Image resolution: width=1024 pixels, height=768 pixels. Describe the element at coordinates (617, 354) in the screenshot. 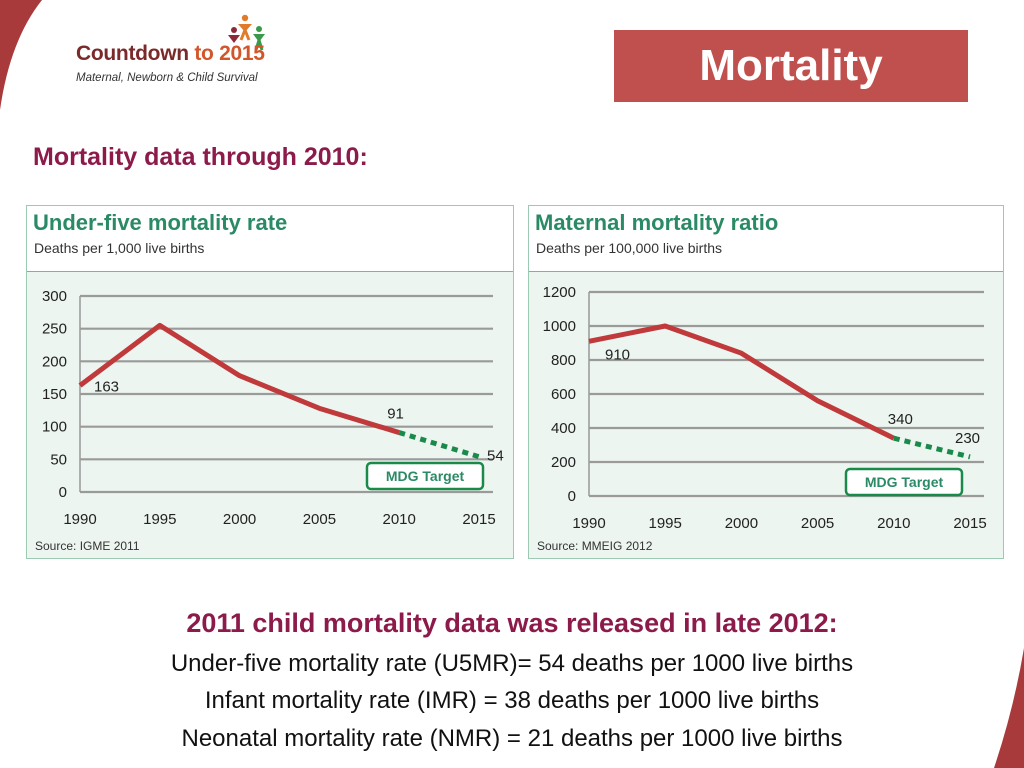

I see `data-label: 910` at that location.